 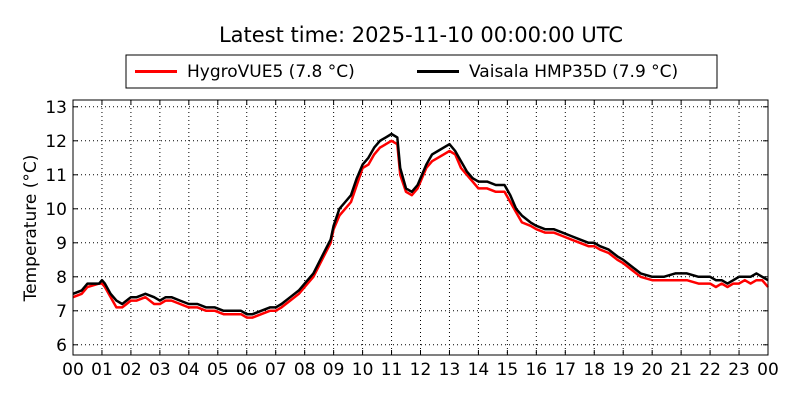 What do you see at coordinates (652, 370) in the screenshot?
I see `x-tick-label: 20` at bounding box center [652, 370].